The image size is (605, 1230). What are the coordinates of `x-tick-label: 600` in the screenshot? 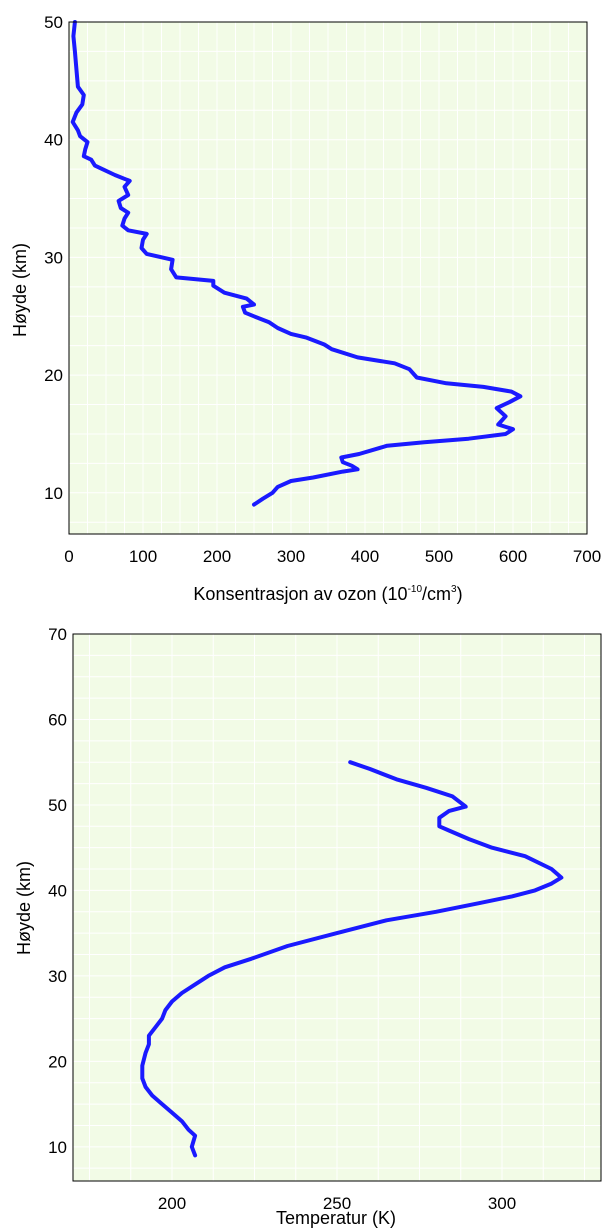 It's located at (513, 556).